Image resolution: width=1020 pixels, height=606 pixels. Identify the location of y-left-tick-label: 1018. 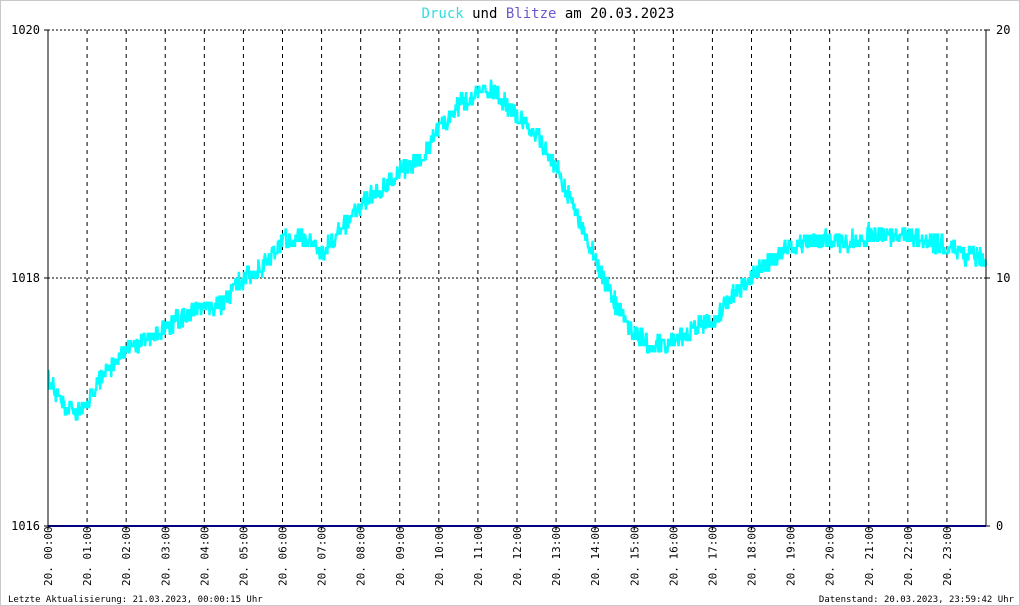
(25, 278).